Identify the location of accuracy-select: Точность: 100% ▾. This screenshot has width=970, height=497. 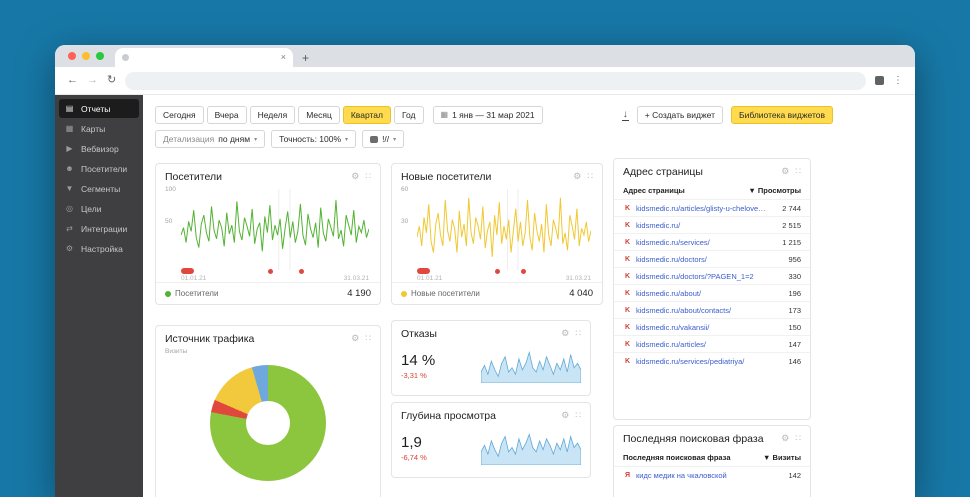
(314, 139).